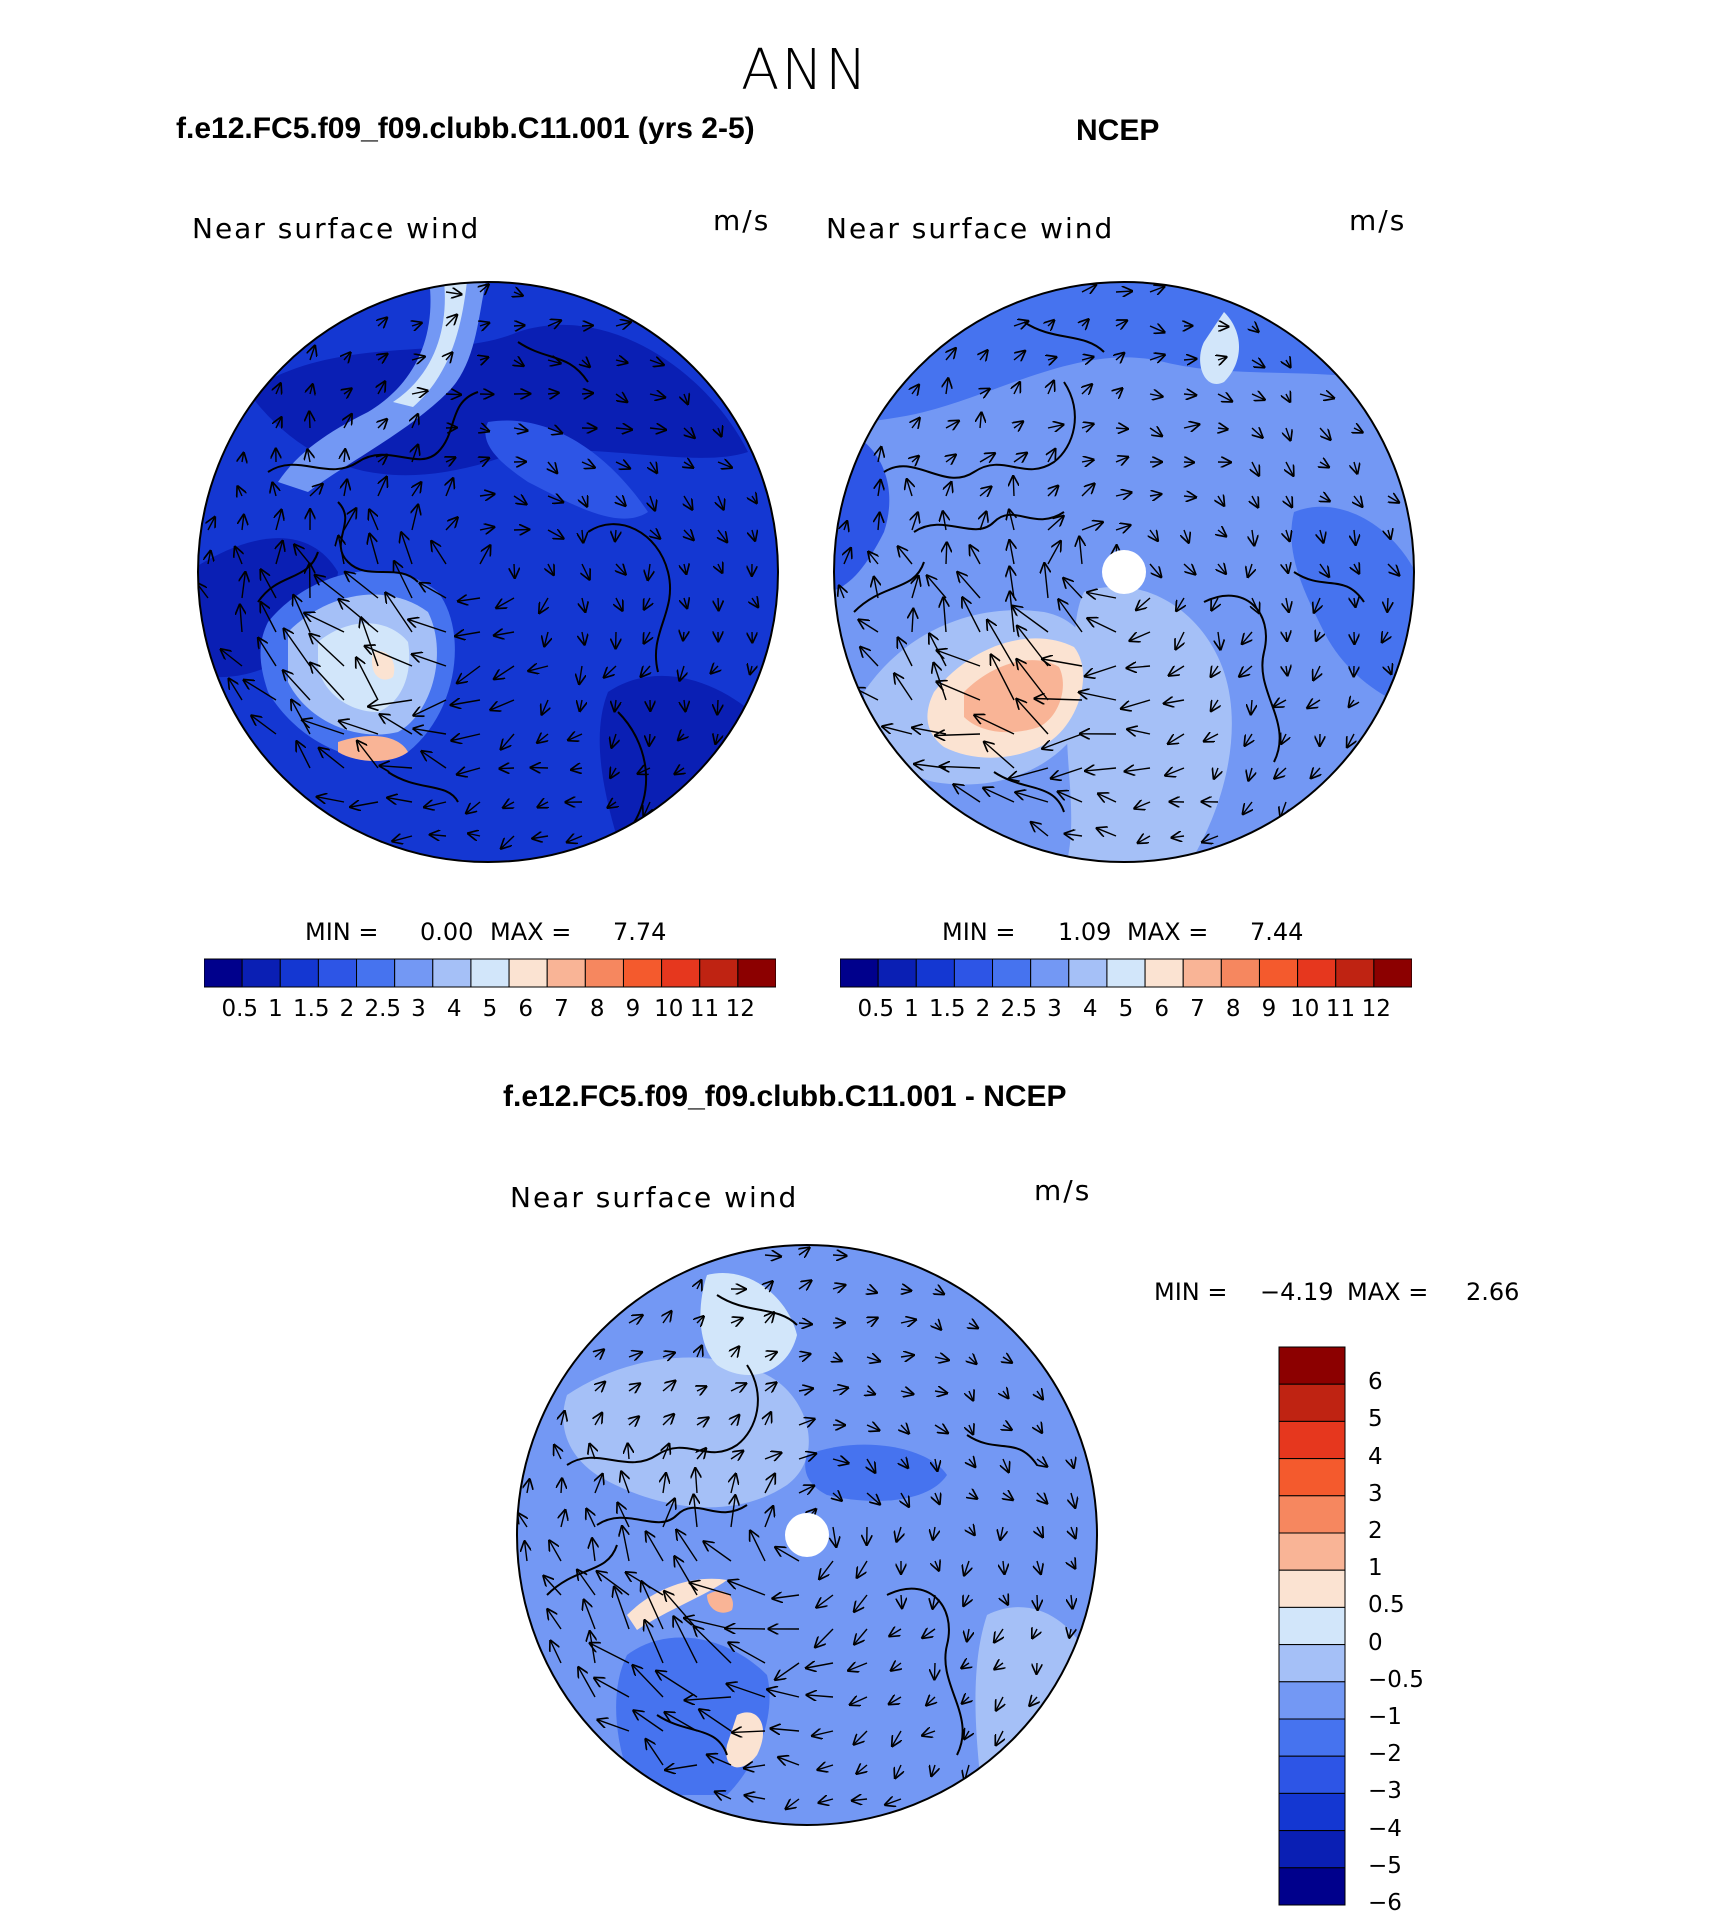  What do you see at coordinates (239, 1009) in the screenshot?
I see `colorbar-tick-label: 0.5` at bounding box center [239, 1009].